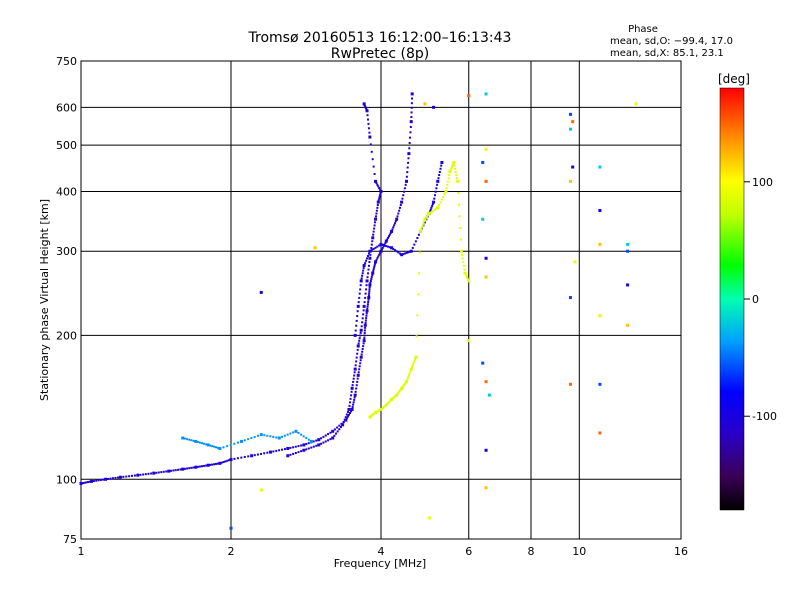  I want to click on x-tick-label: 2, so click(231, 551).